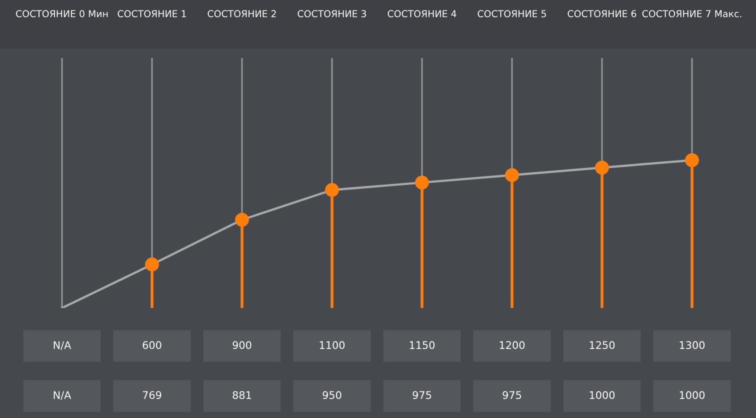 The image size is (756, 418). I want to click on data-label: 1200, so click(512, 345).